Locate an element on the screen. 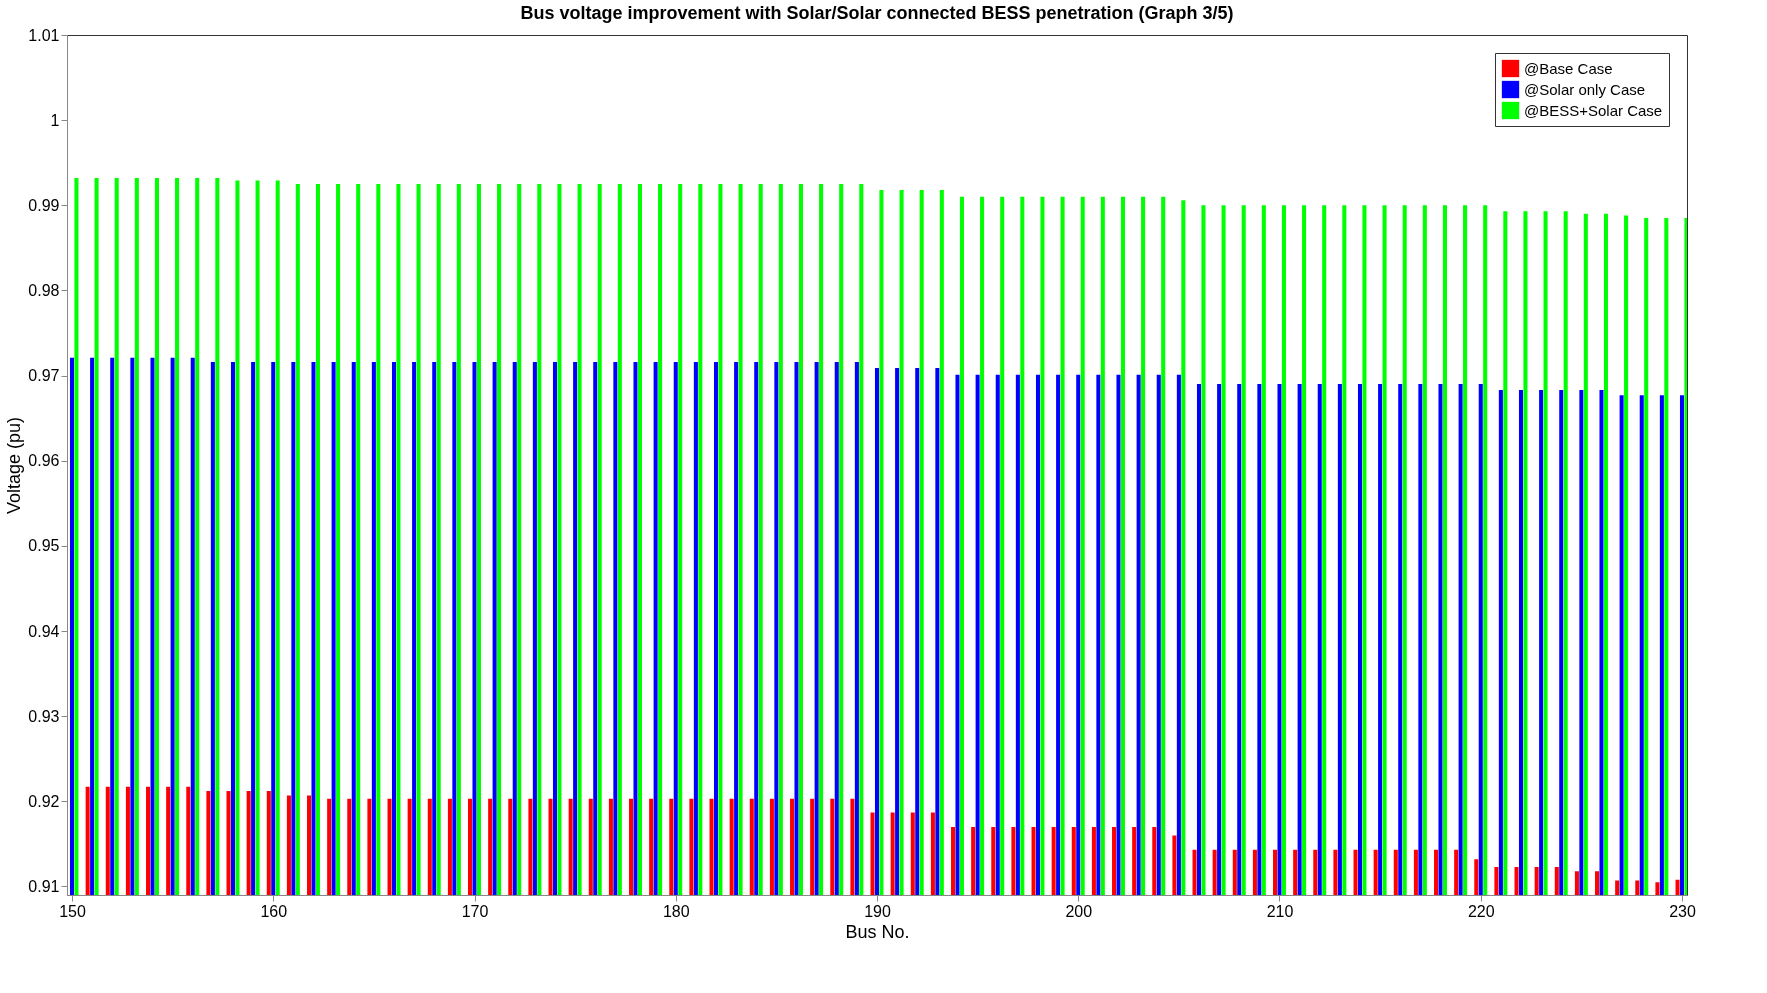  y-tick-label: 0.94 is located at coordinates (44, 631).